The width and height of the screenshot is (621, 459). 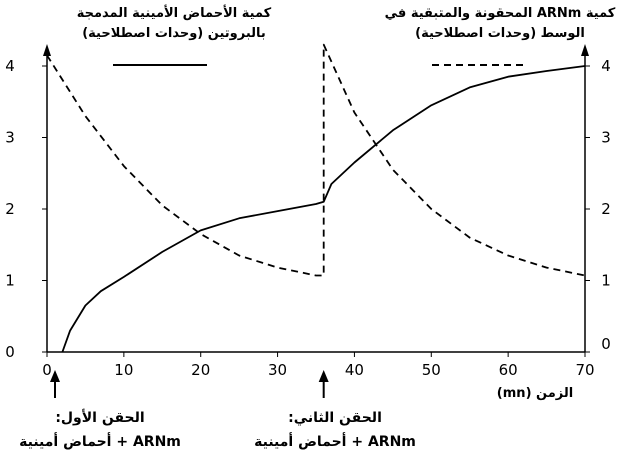 What do you see at coordinates (584, 370) in the screenshot?
I see `x-tick-label: 70` at bounding box center [584, 370].